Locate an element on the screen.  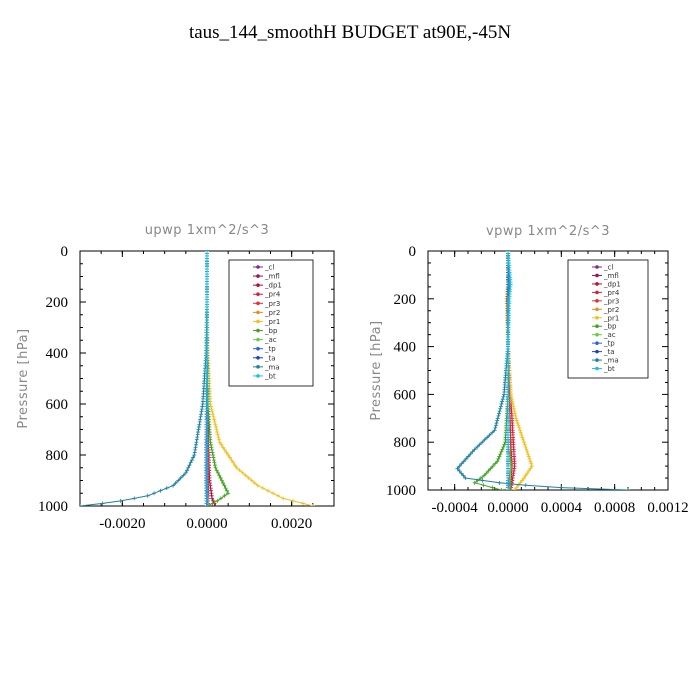
legend-label: _tp is located at coordinates (609, 344).